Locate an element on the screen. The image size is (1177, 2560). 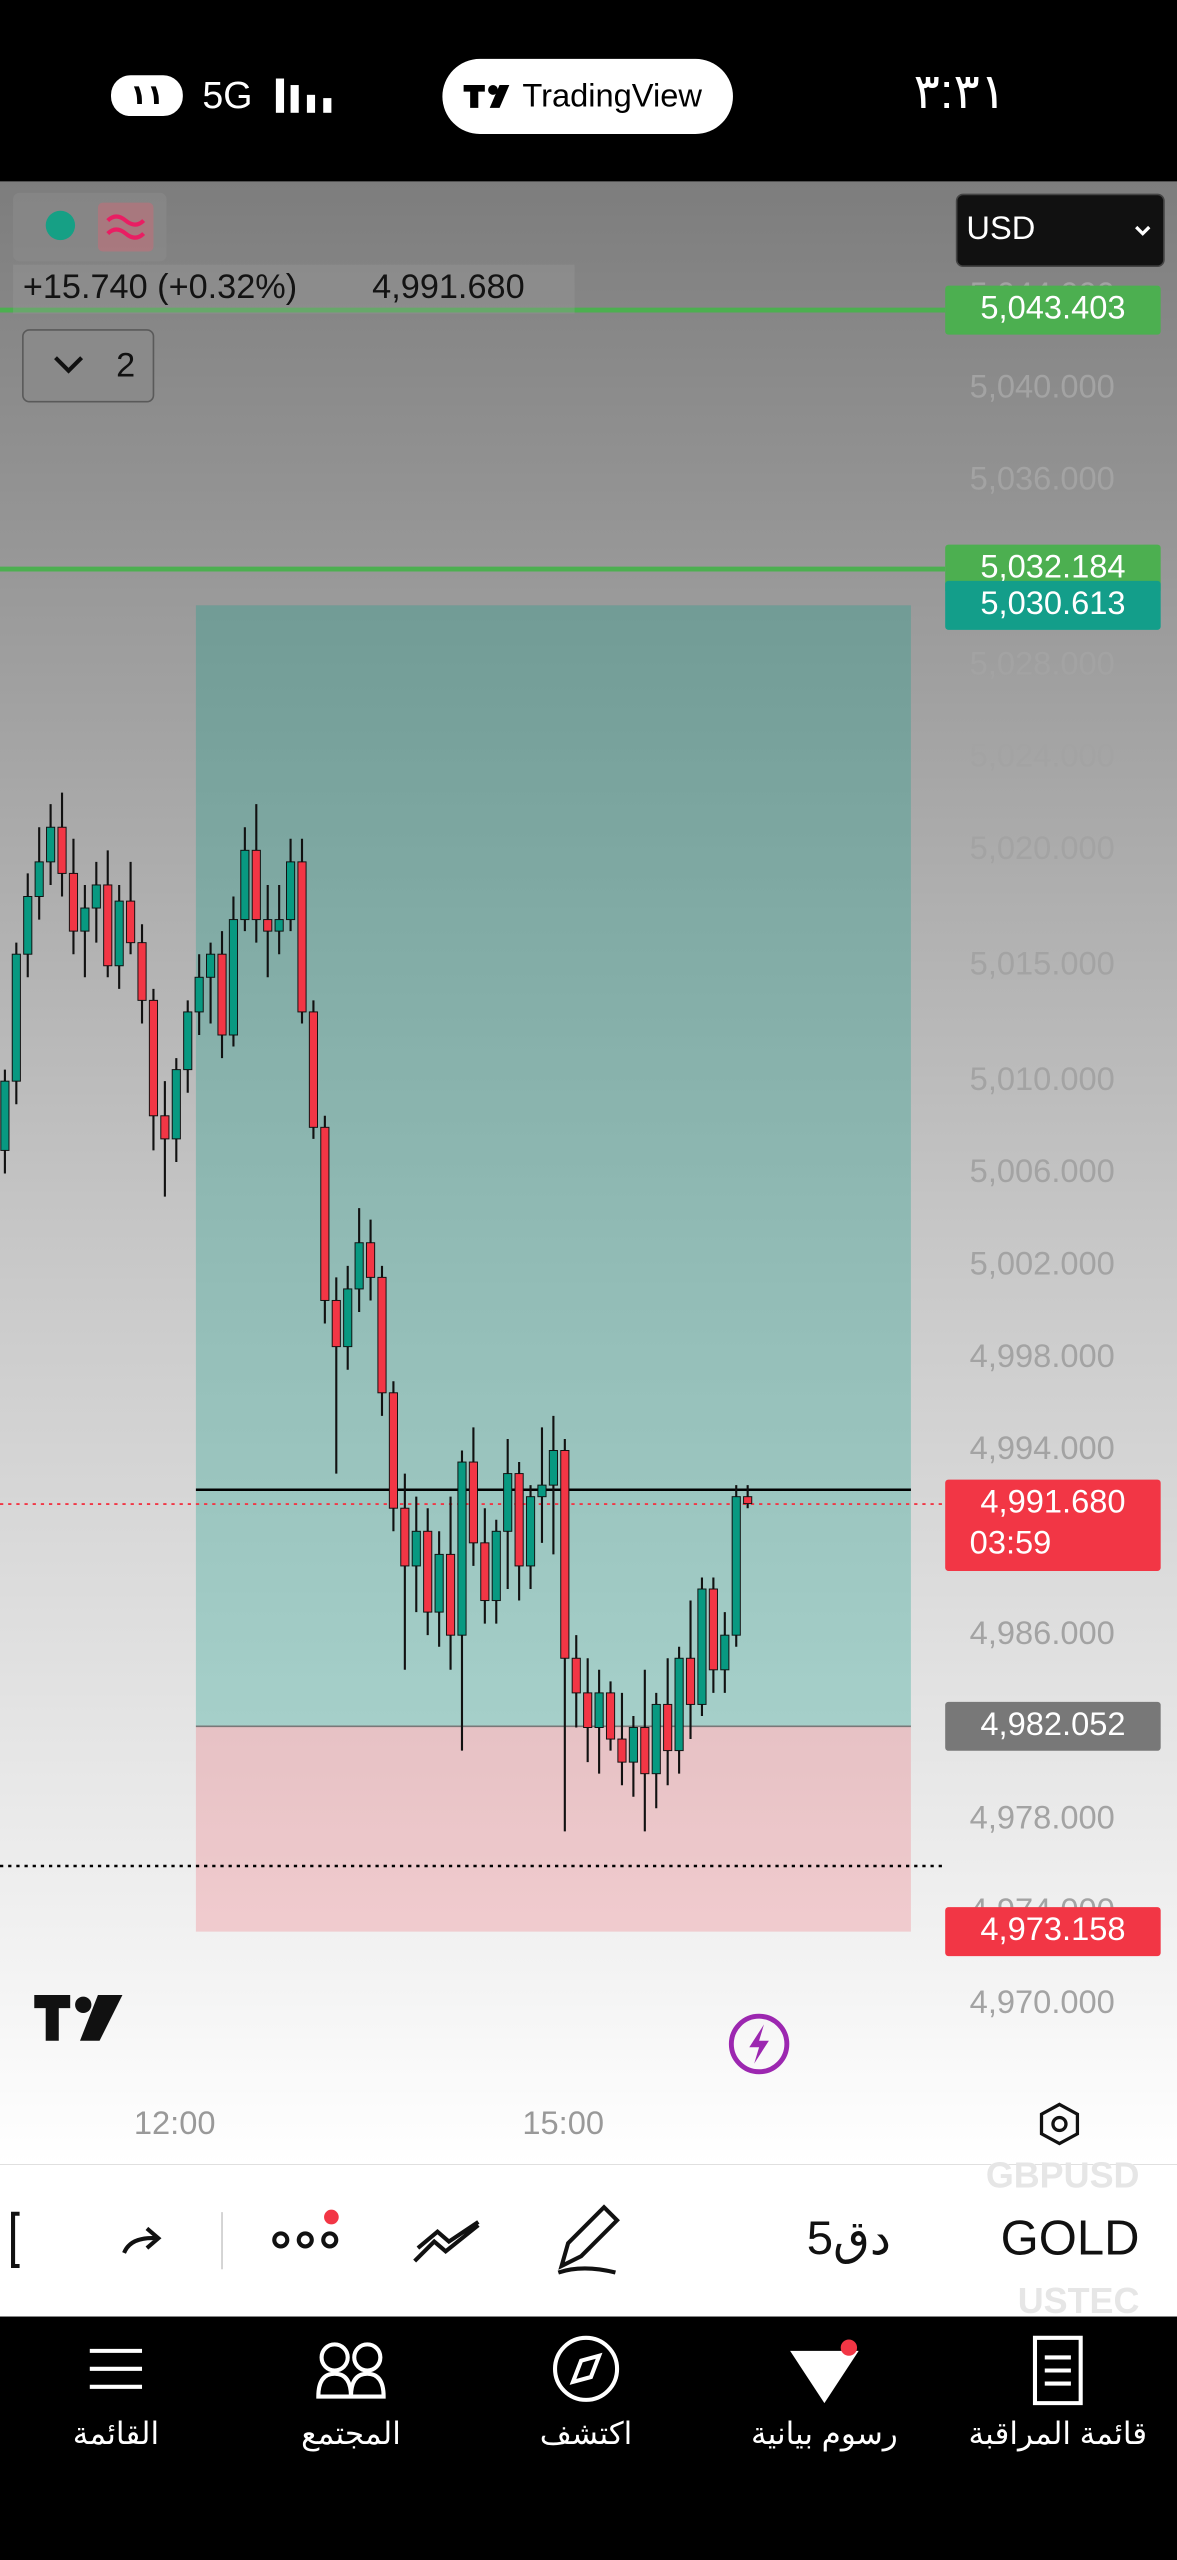
legend-dot is located at coordinates (60, 225).